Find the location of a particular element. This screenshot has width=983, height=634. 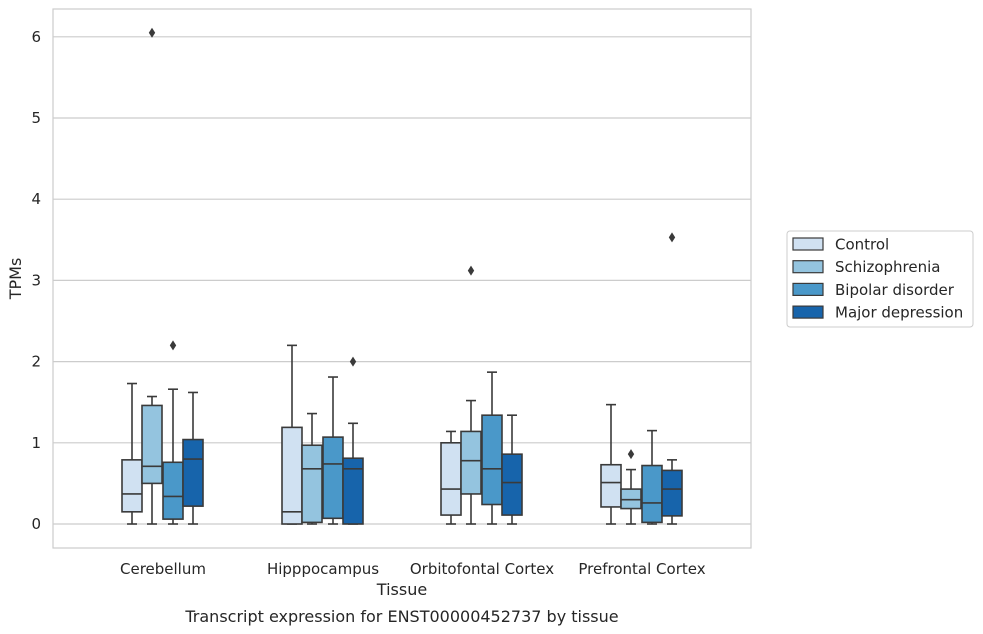

y-tick-label: 3 is located at coordinates (36, 280).